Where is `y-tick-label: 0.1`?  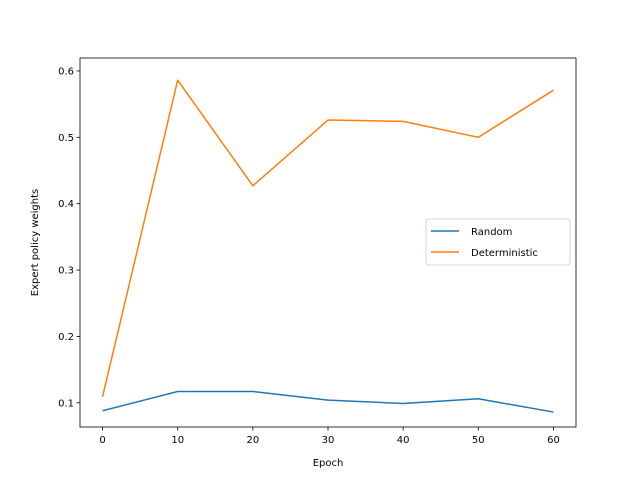
y-tick-label: 0.1 is located at coordinates (66, 403).